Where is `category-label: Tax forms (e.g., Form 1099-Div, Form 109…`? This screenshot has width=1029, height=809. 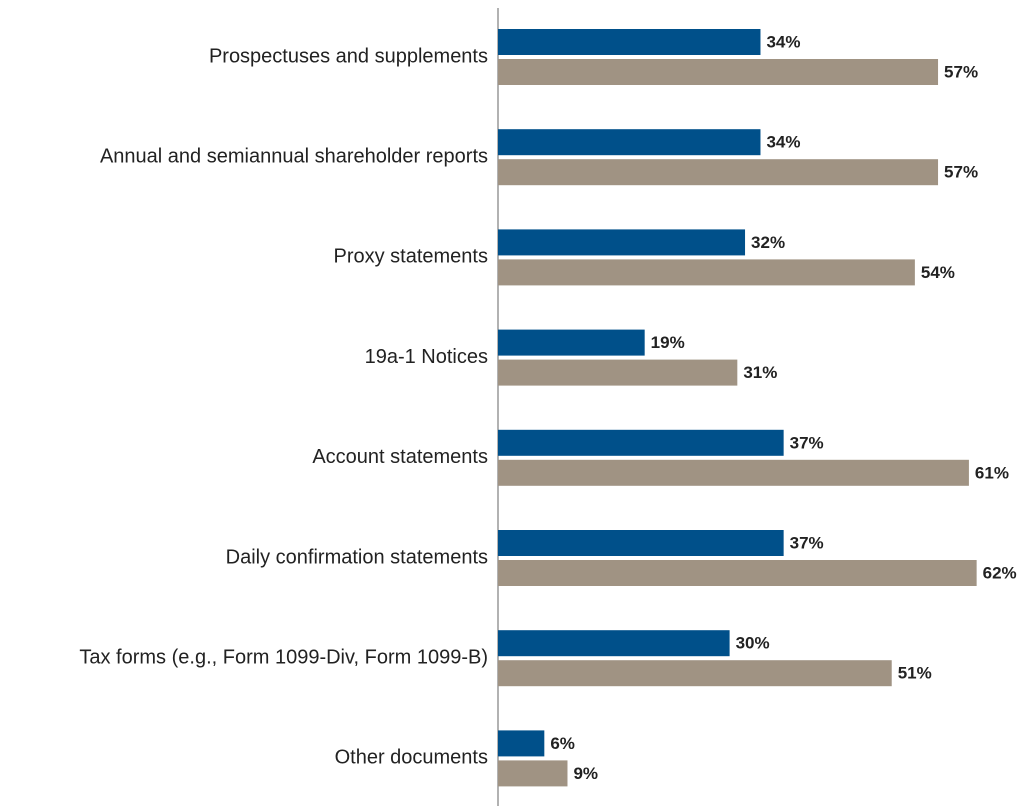
category-label: Tax forms (e.g., Form 1099-Div, Form 109… is located at coordinates (283, 657).